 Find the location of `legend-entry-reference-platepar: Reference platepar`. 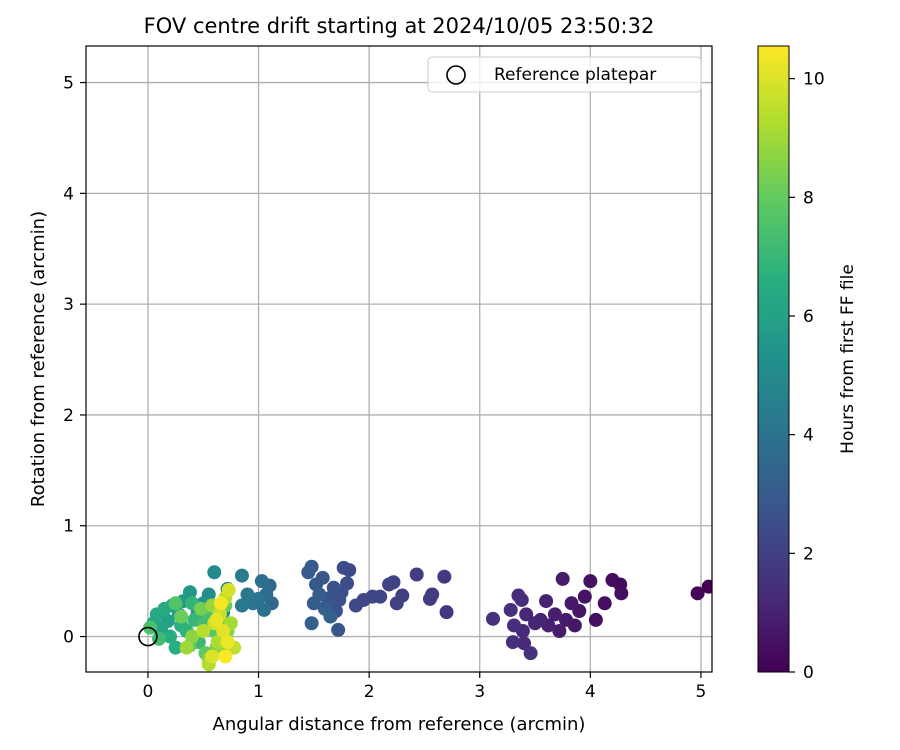

legend-entry-reference-platepar: Reference platepar is located at coordinates (575, 75).